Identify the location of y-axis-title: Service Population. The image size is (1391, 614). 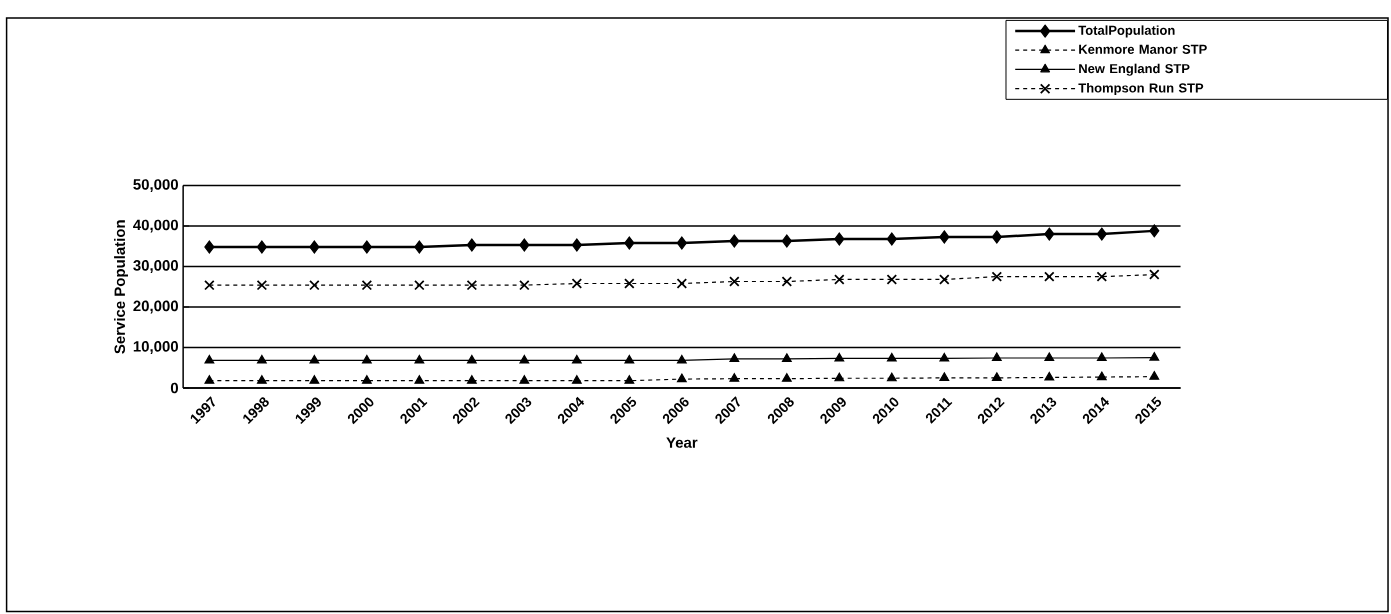
(121, 287).